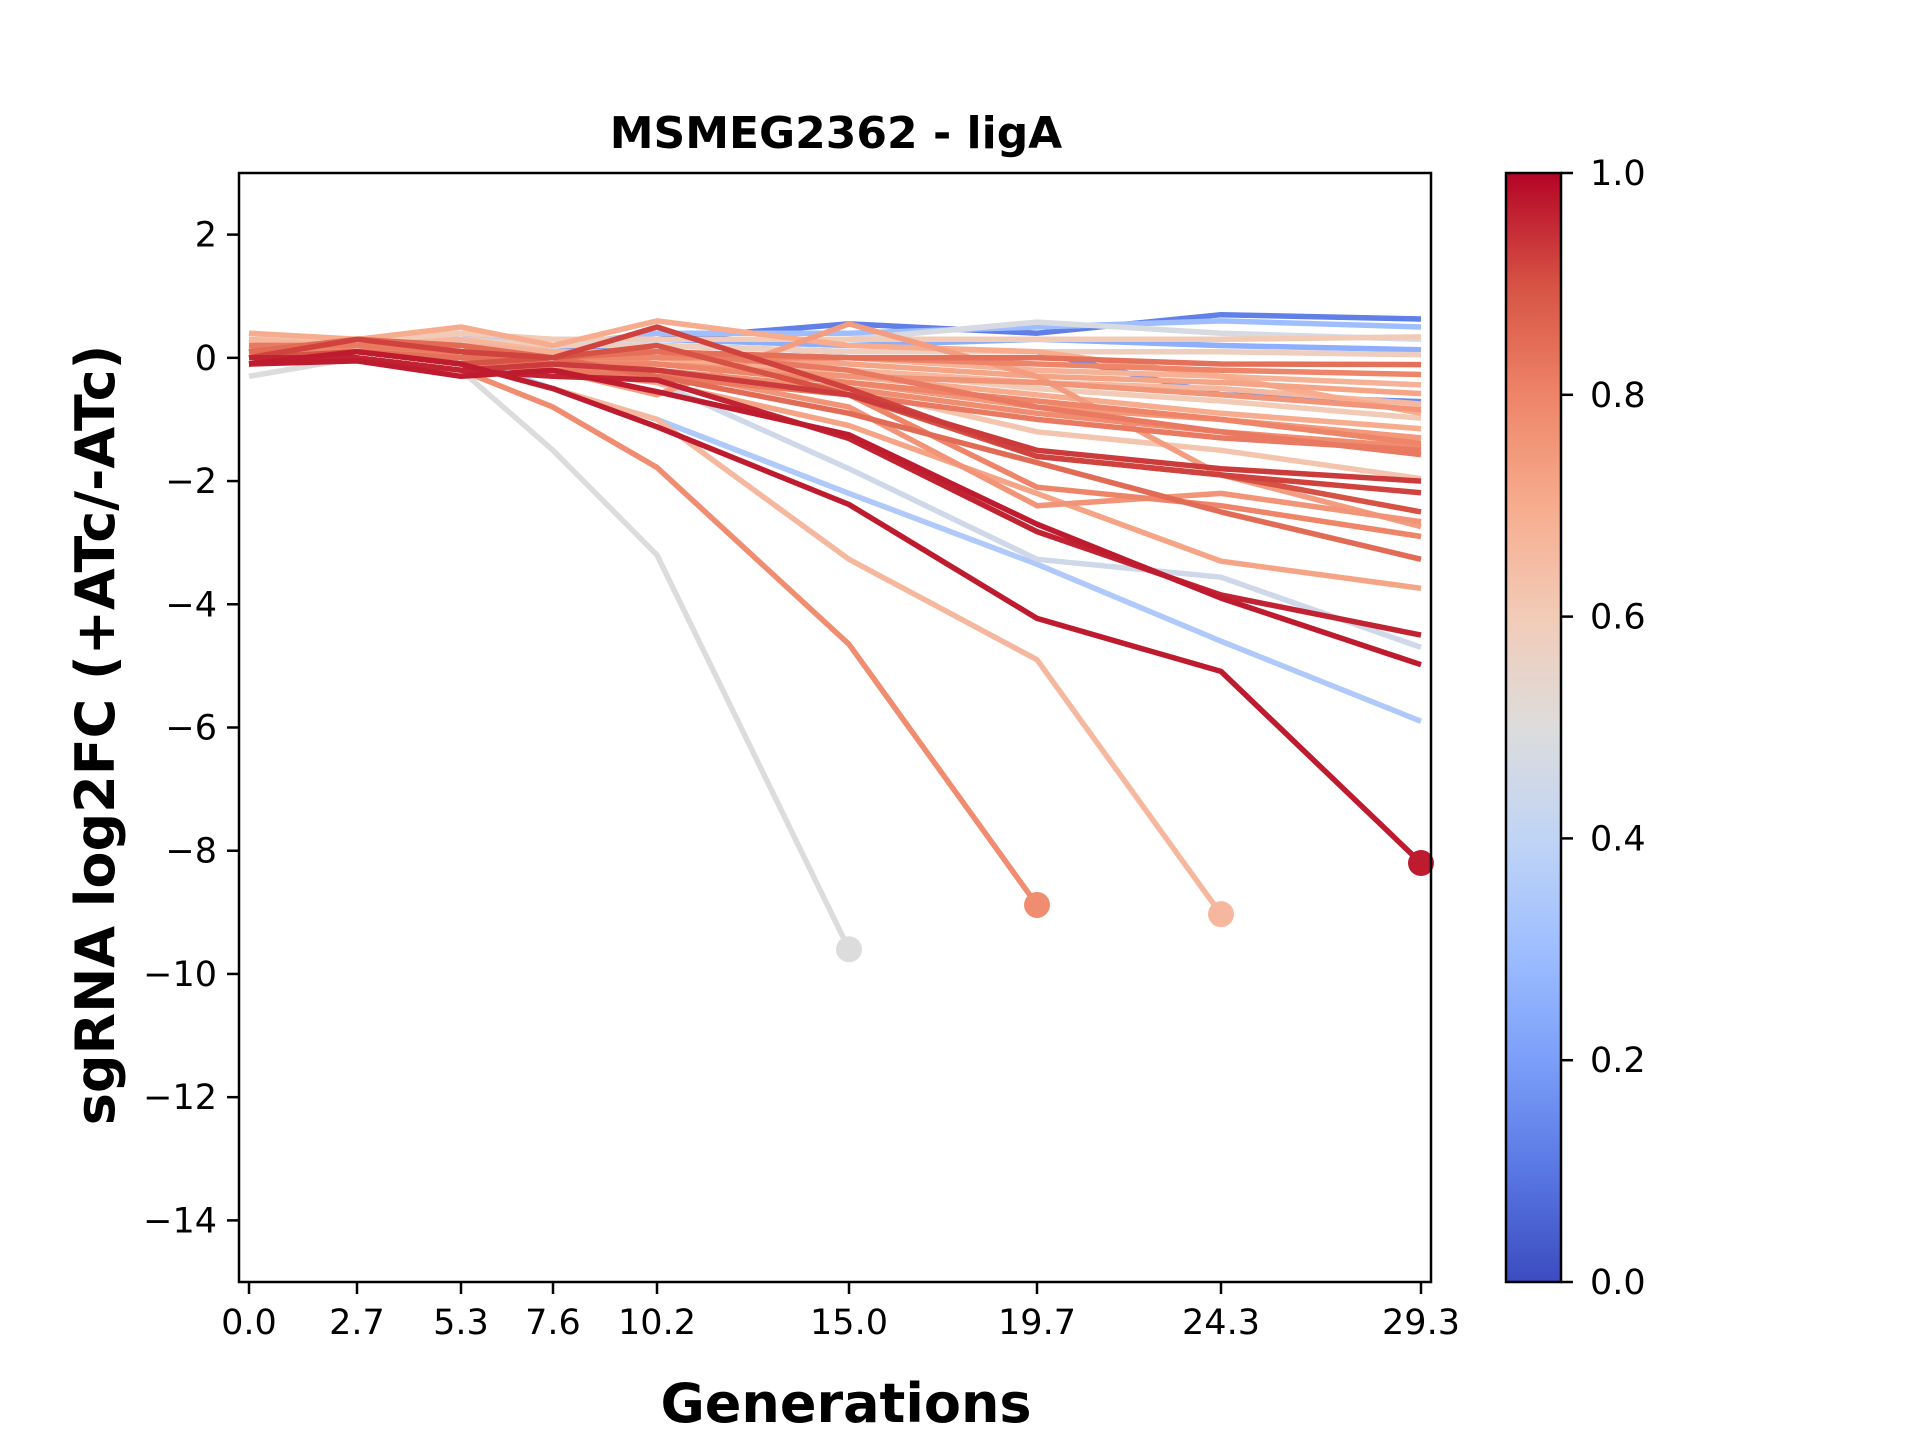  Describe the element at coordinates (461, 1323) in the screenshot. I see `x-tick-label: 5.3` at that location.